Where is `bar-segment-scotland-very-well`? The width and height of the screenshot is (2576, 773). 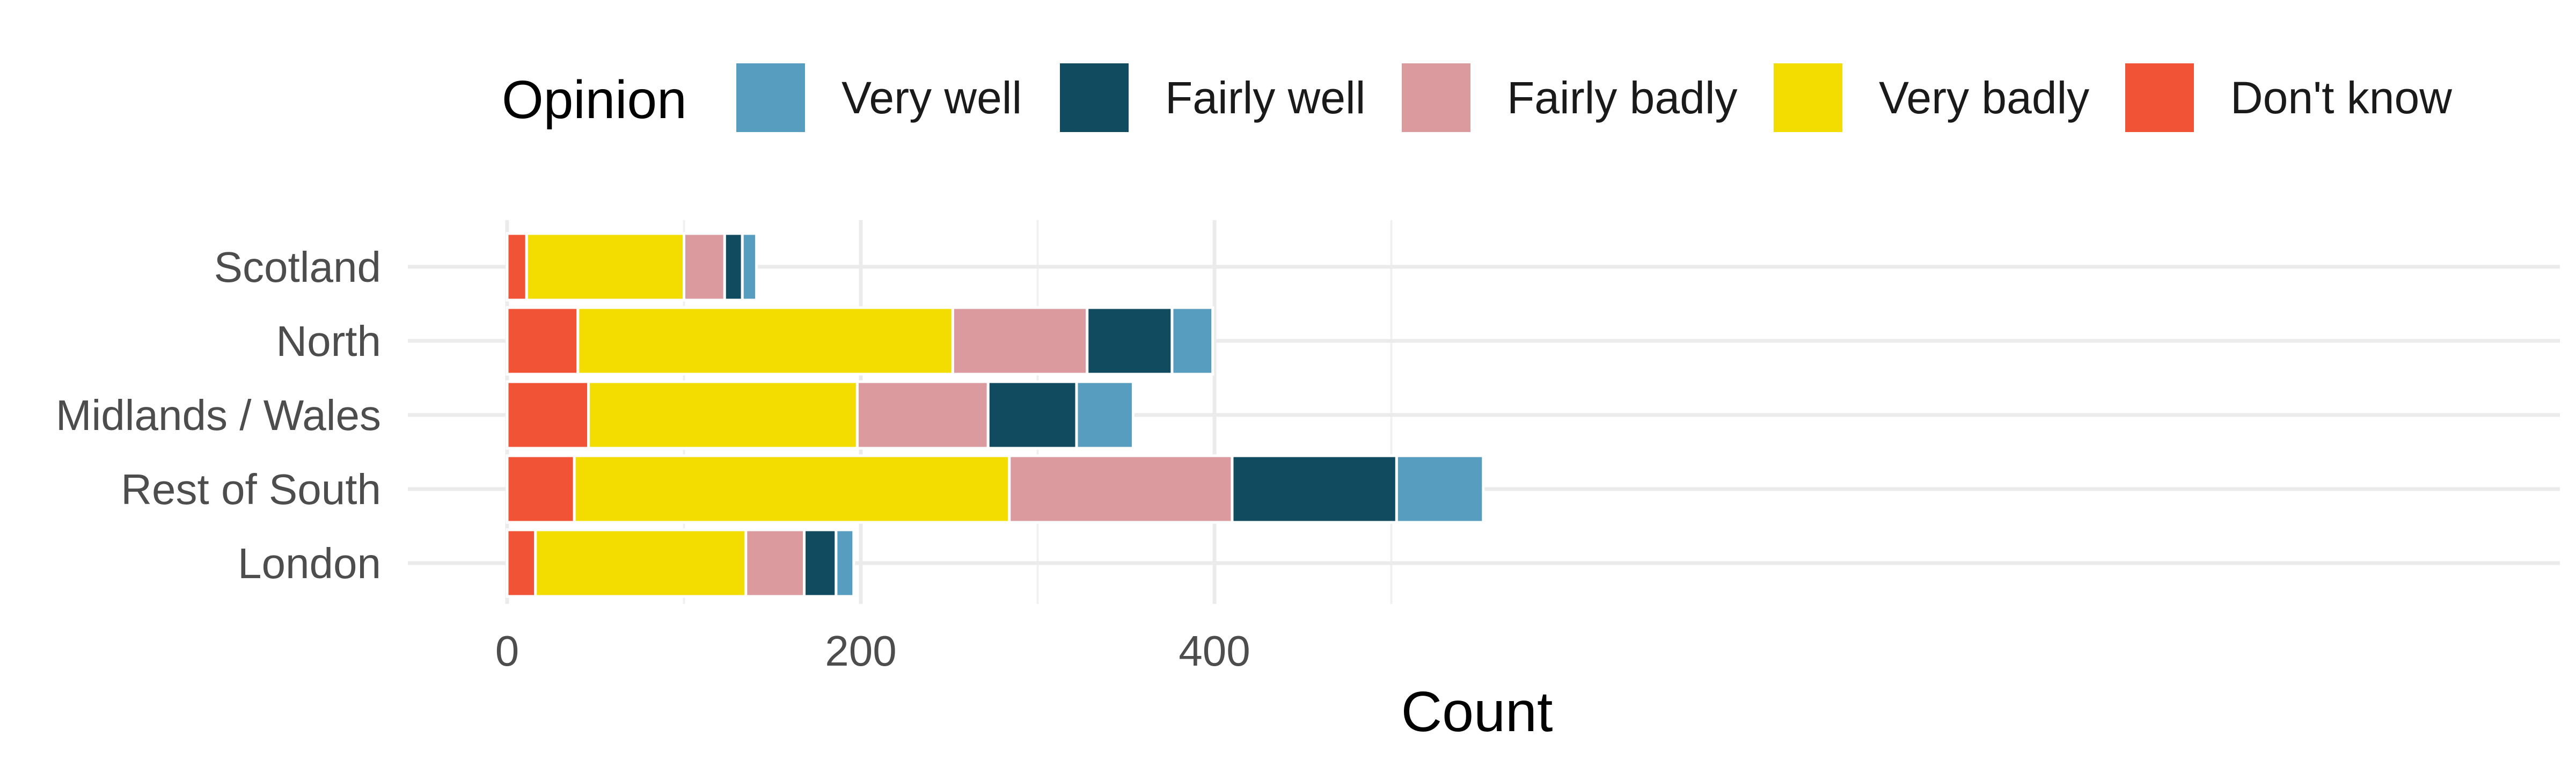 bar-segment-scotland-very-well is located at coordinates (749, 267).